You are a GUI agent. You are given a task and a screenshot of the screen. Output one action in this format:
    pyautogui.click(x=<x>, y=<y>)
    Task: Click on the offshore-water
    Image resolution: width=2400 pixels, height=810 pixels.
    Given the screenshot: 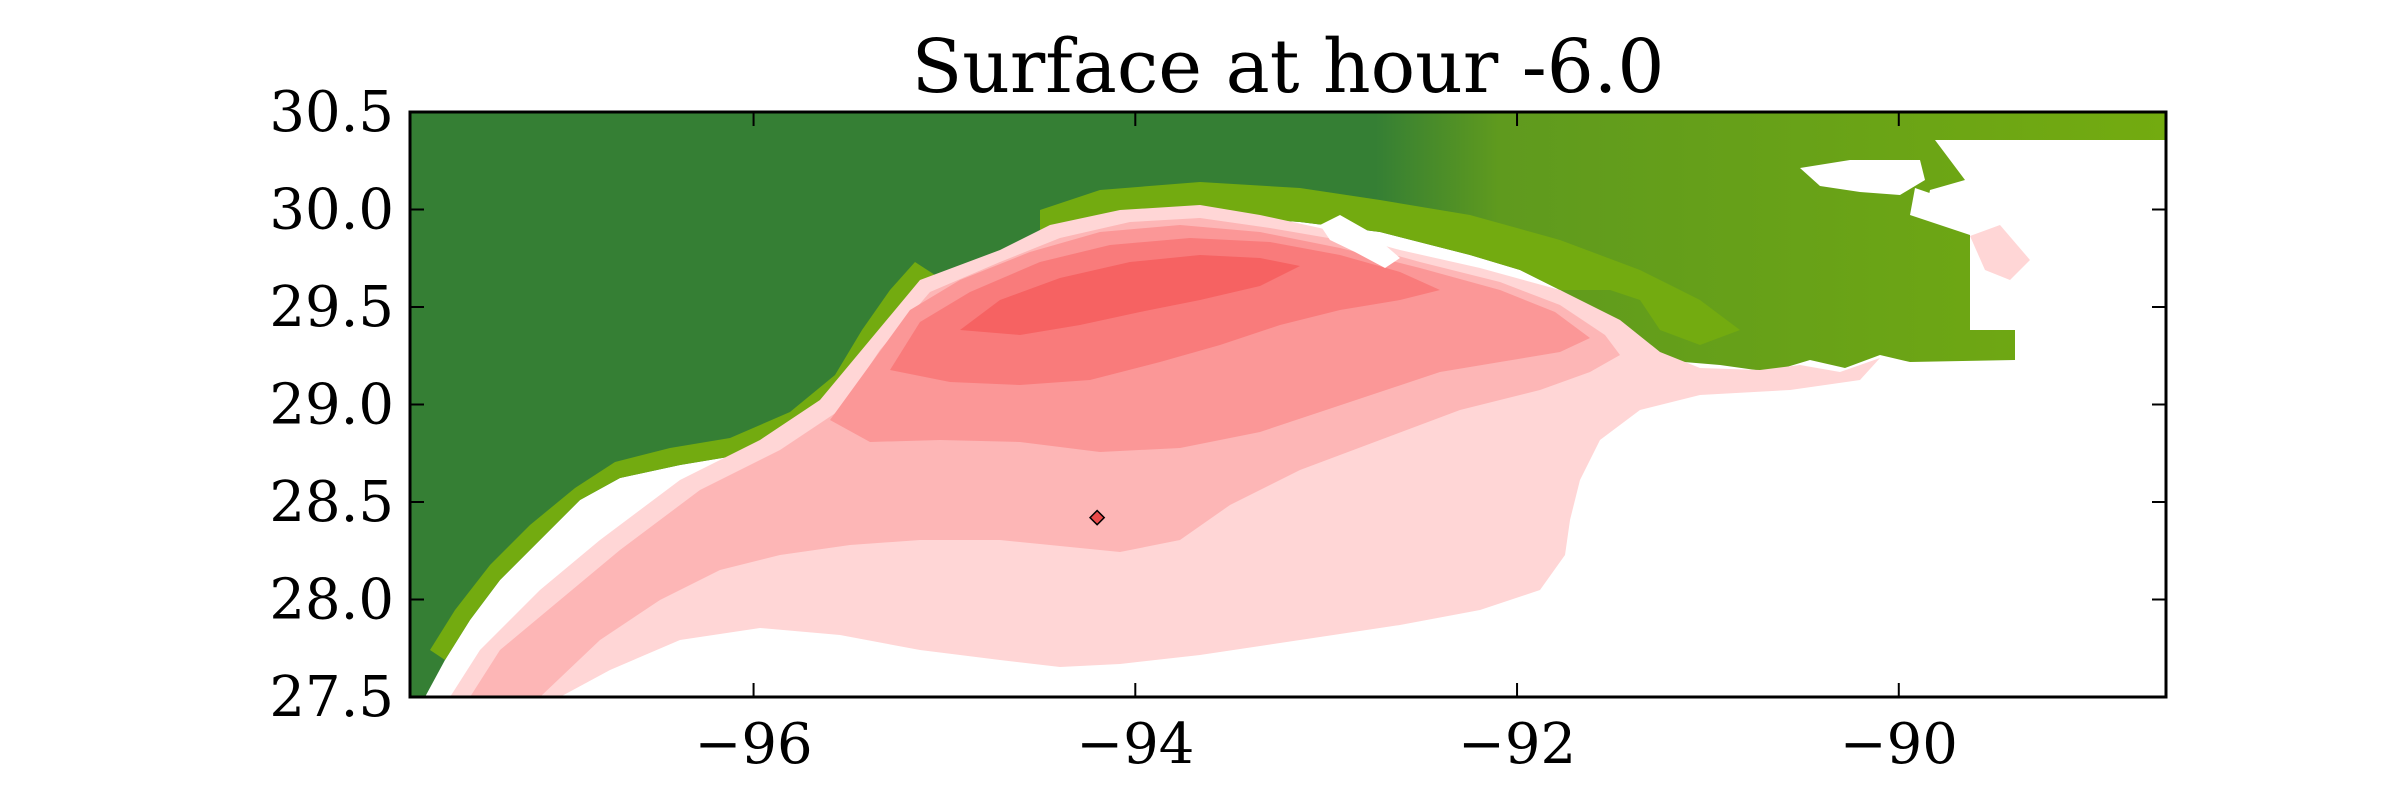 What is the action you would take?
    pyautogui.click(x=2000, y=252)
    